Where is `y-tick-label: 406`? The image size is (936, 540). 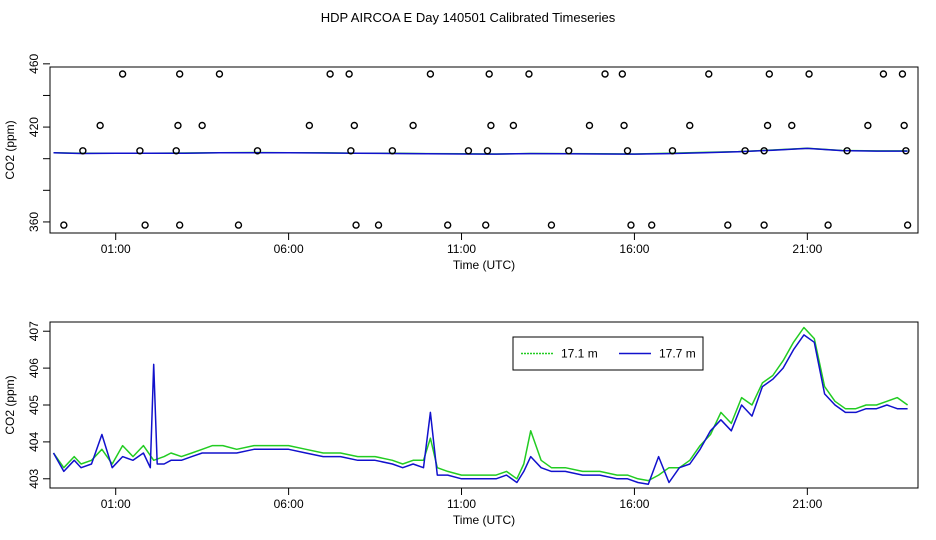
y-tick-label: 406 is located at coordinates (34, 368).